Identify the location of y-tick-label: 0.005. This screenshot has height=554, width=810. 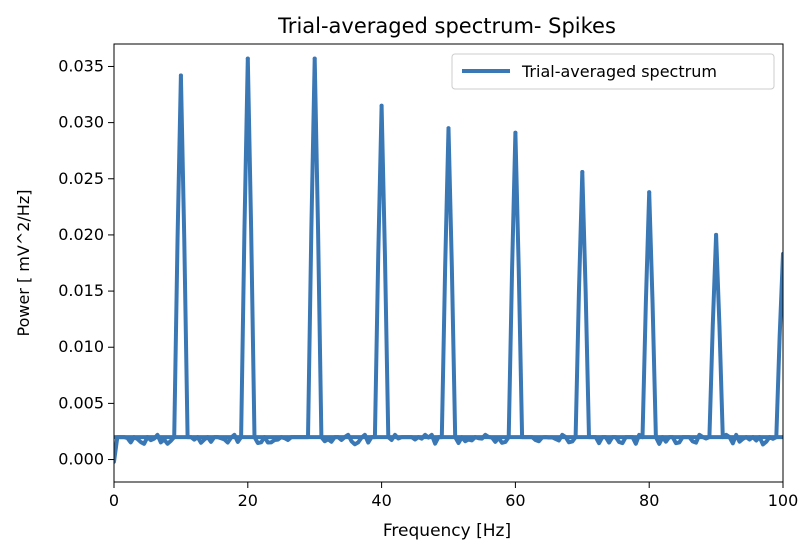
(81, 402).